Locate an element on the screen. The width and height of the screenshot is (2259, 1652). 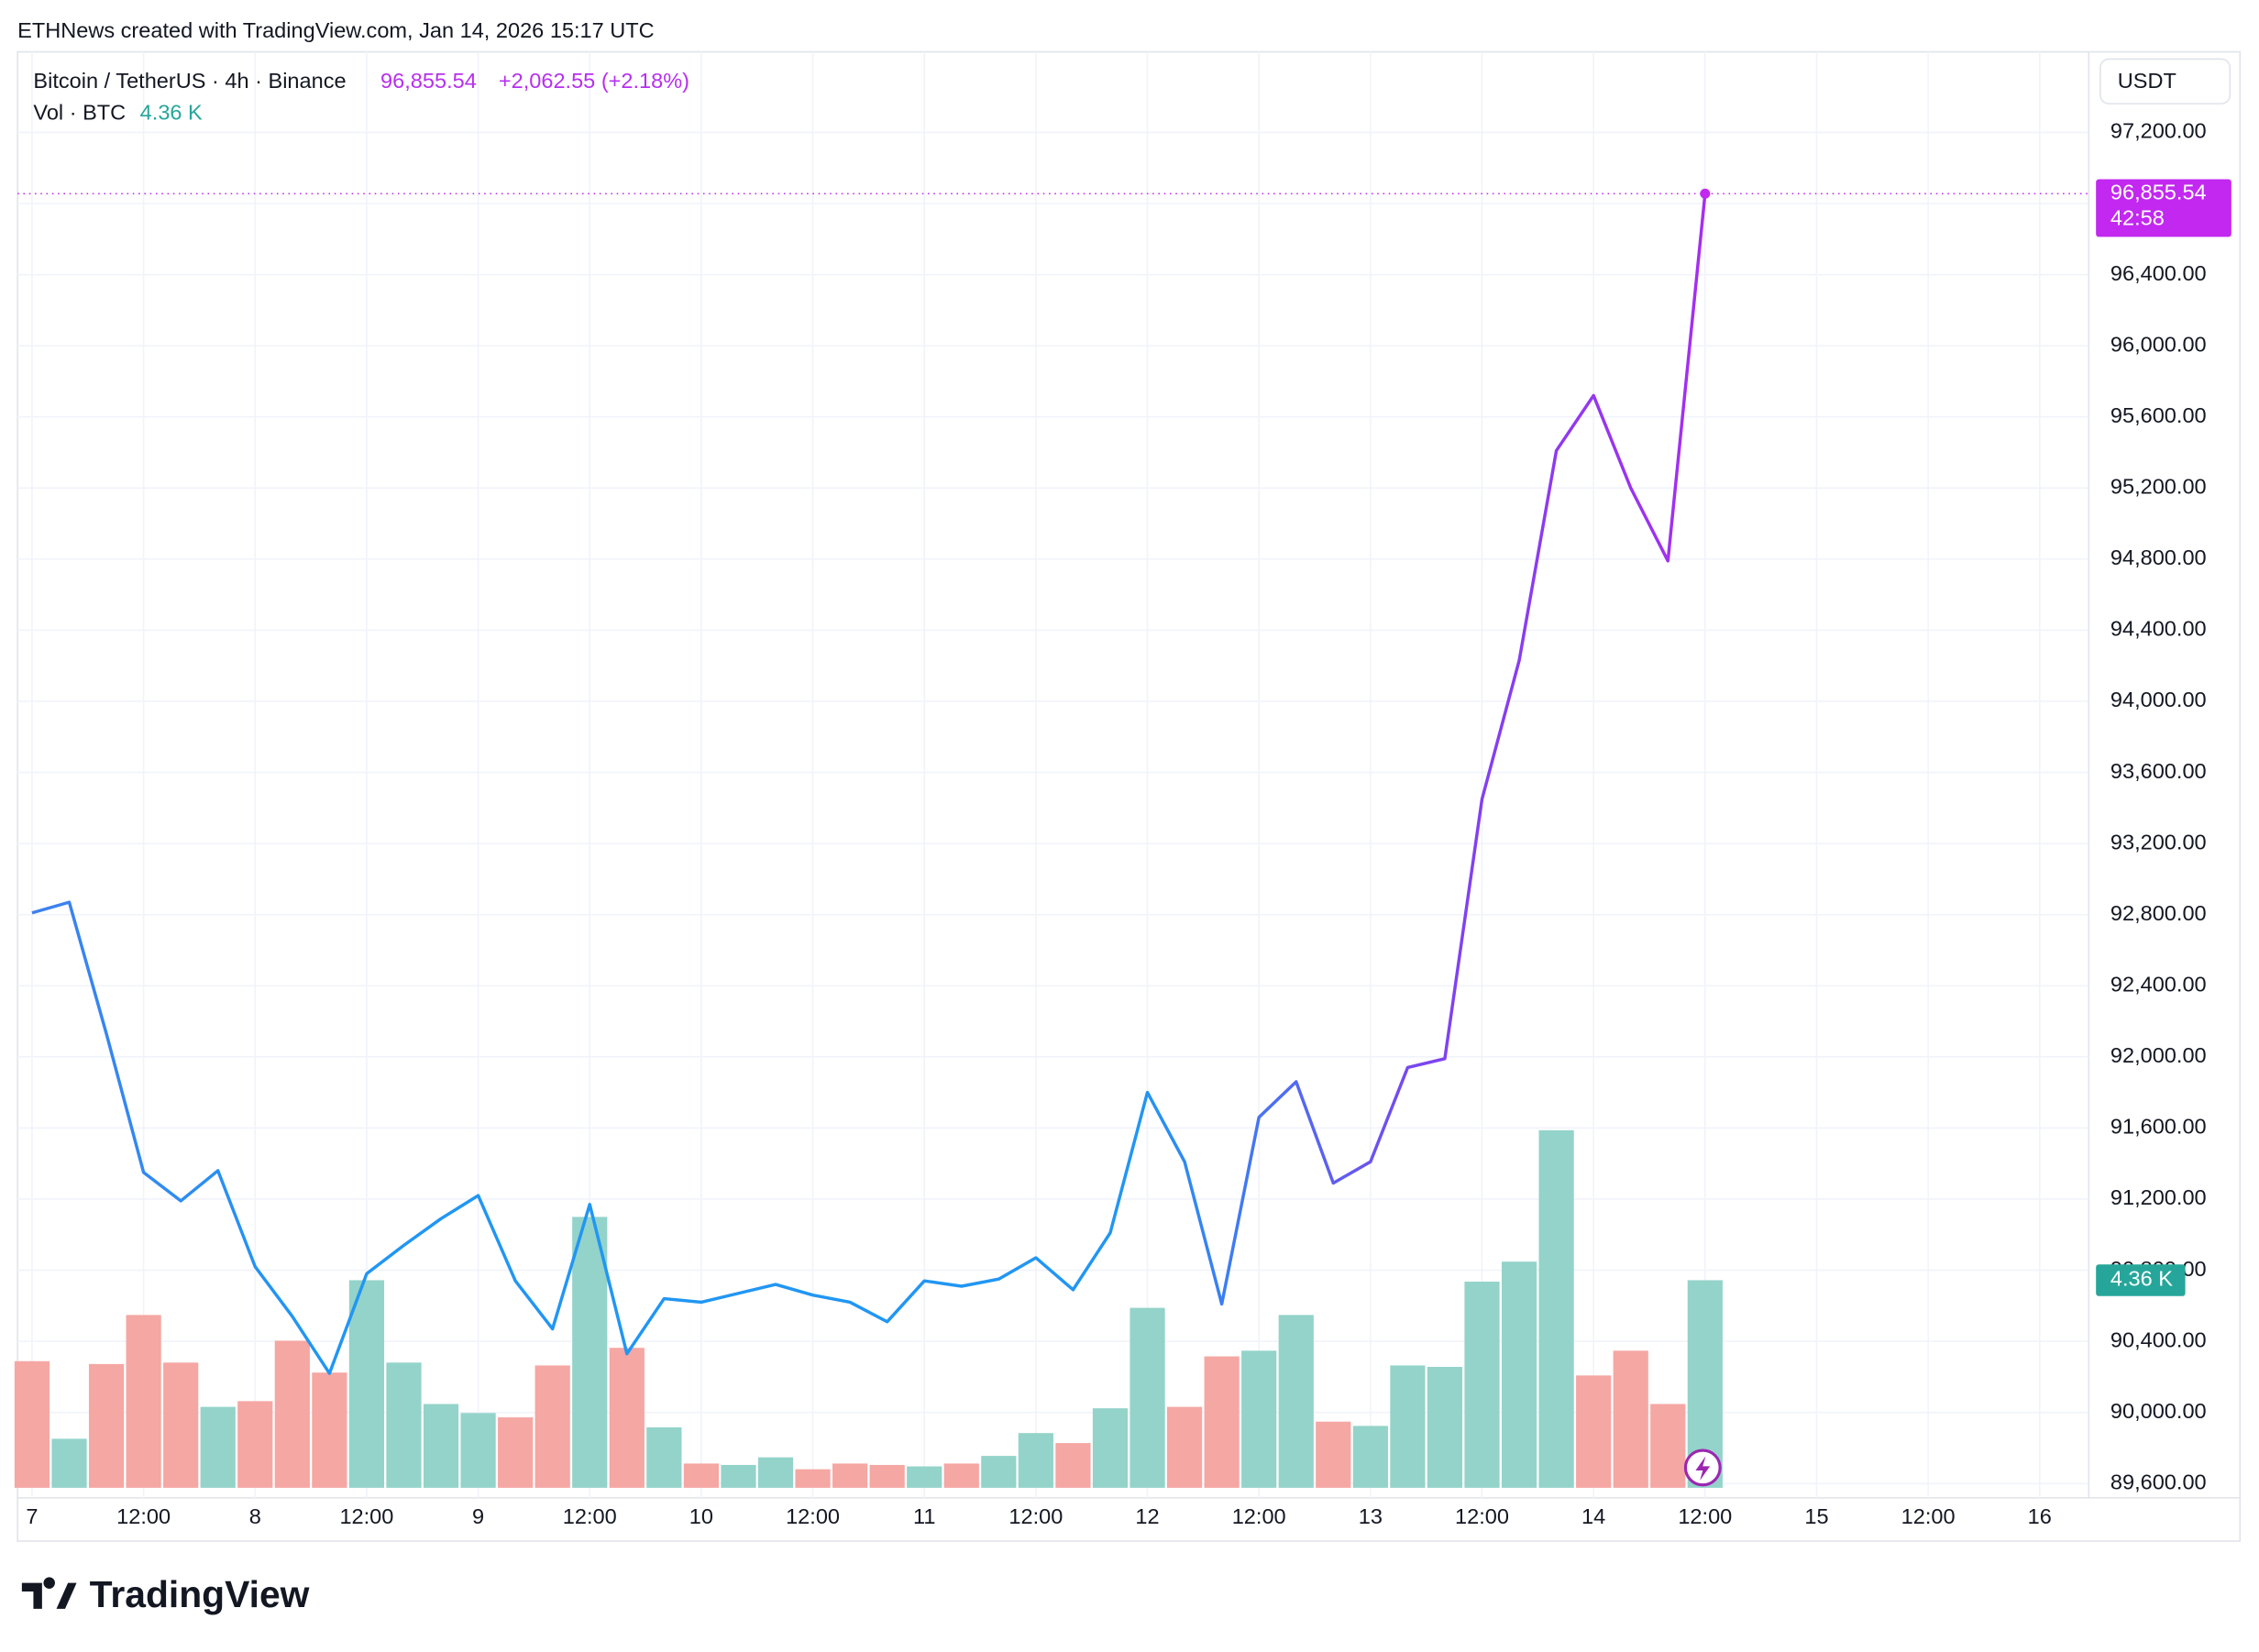
volume-badge-label: 4.36 K is located at coordinates (2141, 1279).